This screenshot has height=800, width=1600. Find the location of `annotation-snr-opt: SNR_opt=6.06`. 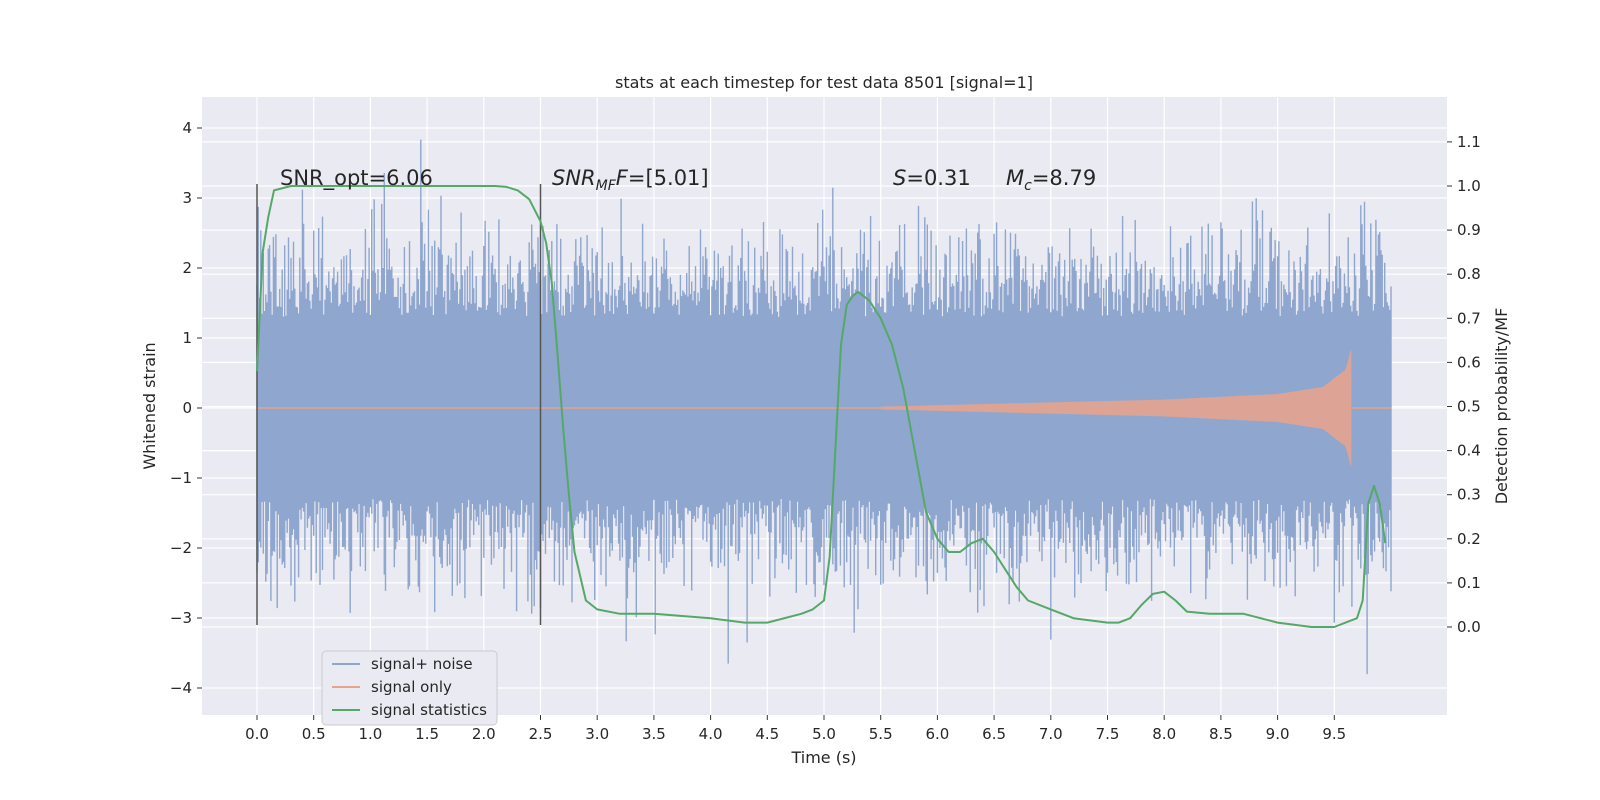

annotation-snr-opt: SNR_opt=6.06 is located at coordinates (356, 178).